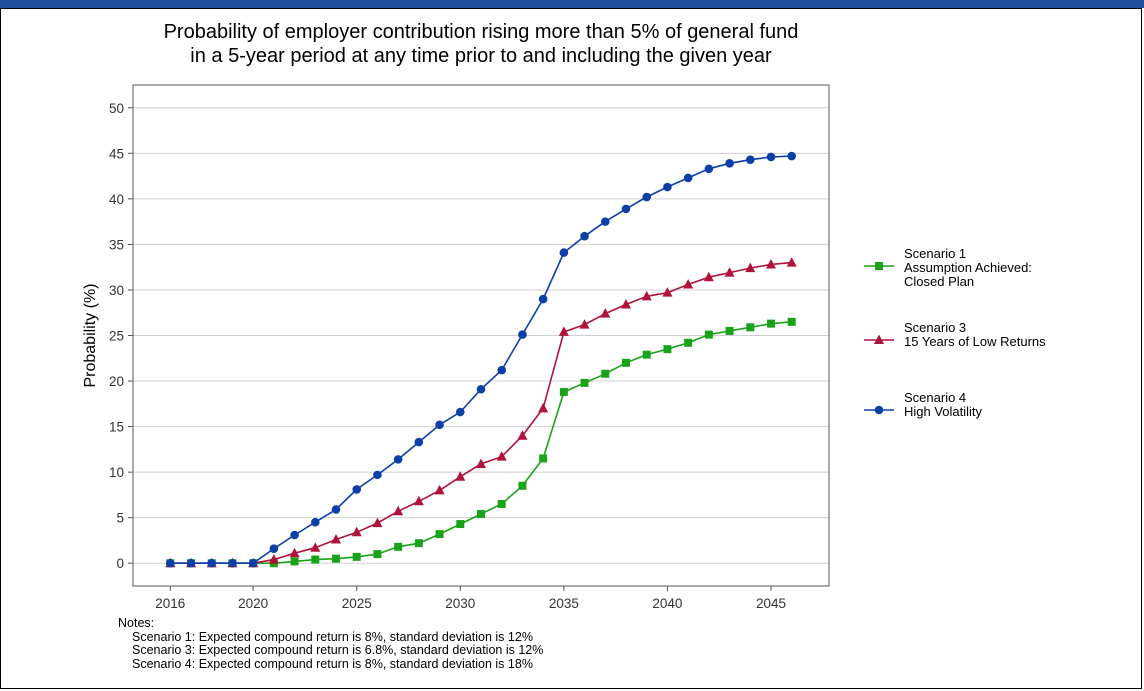 The width and height of the screenshot is (1144, 691). I want to click on scenario-4-point-2022, so click(294, 535).